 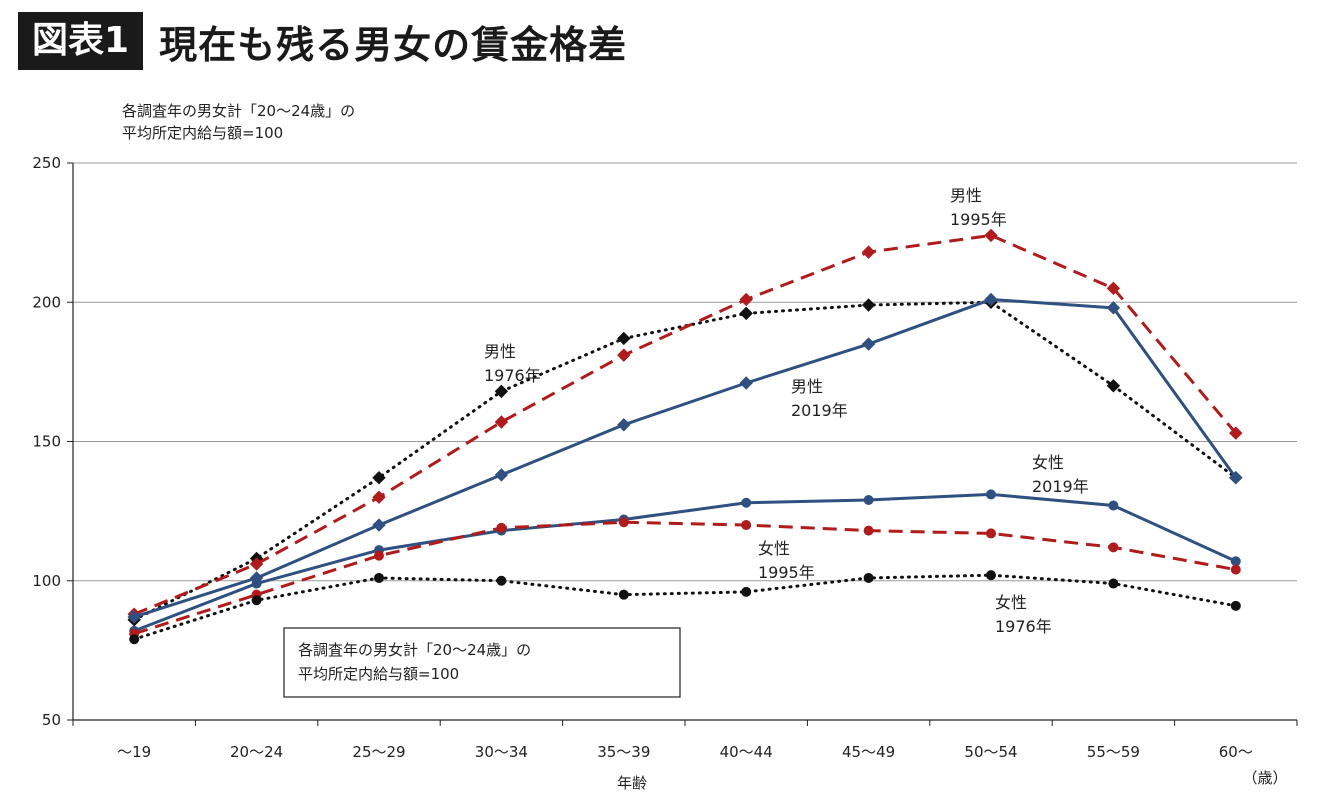 What do you see at coordinates (378, 752) in the screenshot?
I see `x-tick-label: 25～29` at bounding box center [378, 752].